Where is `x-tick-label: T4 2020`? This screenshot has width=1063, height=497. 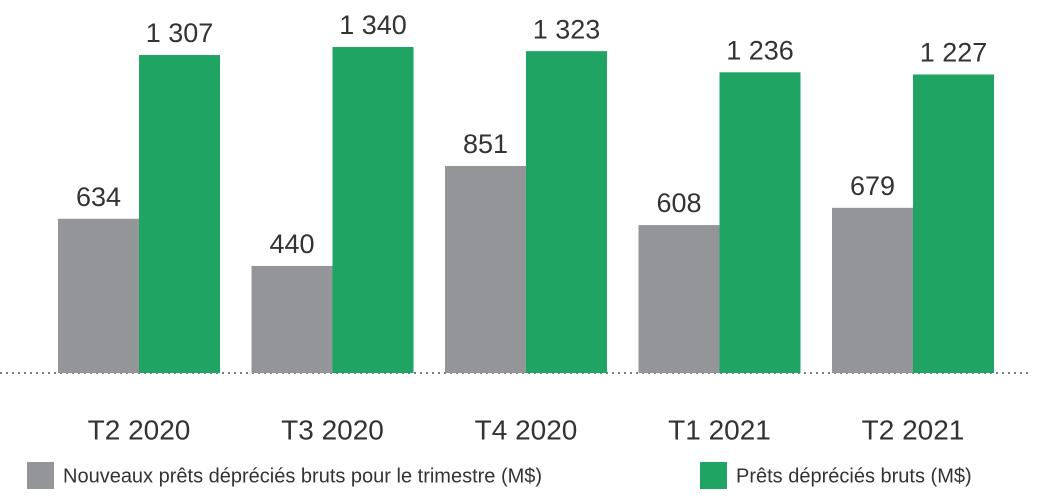 x-tick-label: T4 2020 is located at coordinates (526, 429).